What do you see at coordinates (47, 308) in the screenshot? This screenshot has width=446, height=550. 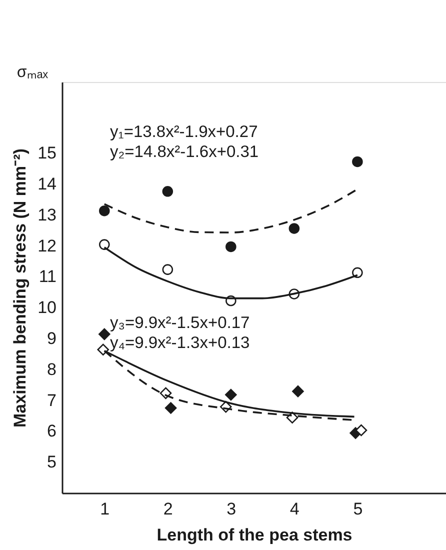 I see `y-tick-label: 10` at bounding box center [47, 308].